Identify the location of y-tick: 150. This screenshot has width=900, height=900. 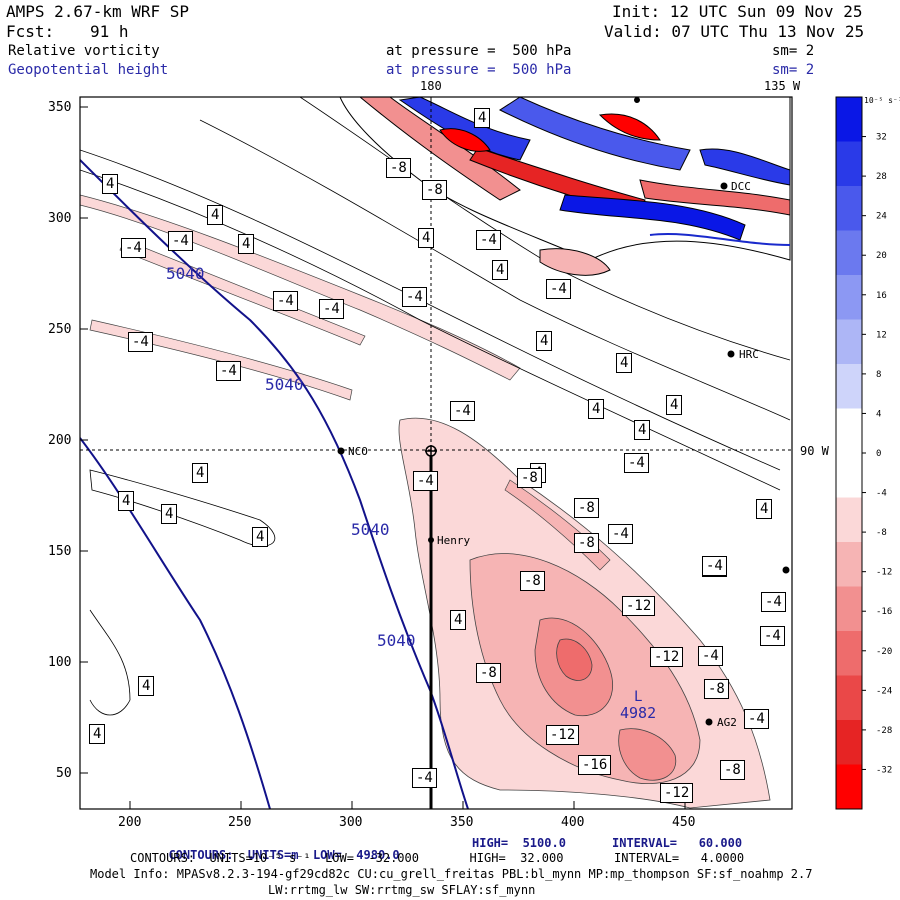
(60, 551).